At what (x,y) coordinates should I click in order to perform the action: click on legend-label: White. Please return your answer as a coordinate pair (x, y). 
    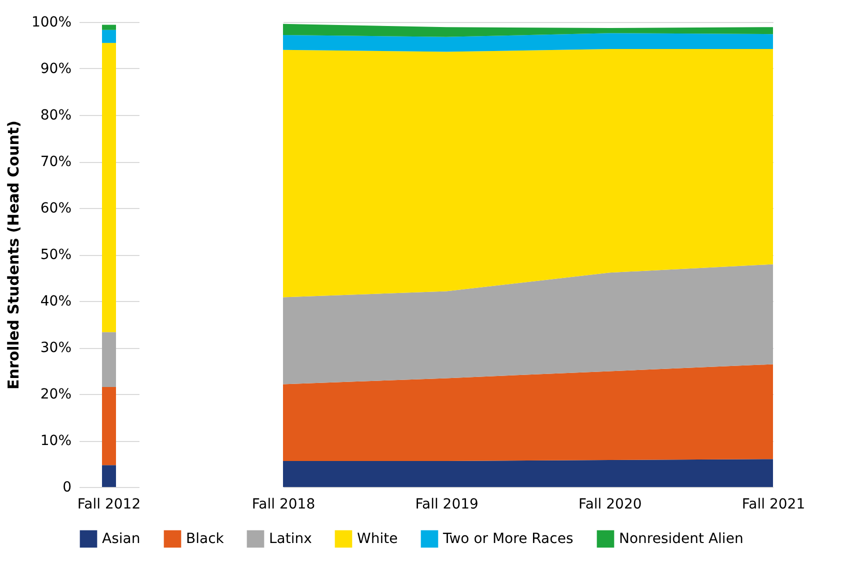
    Looking at the image, I should click on (377, 538).